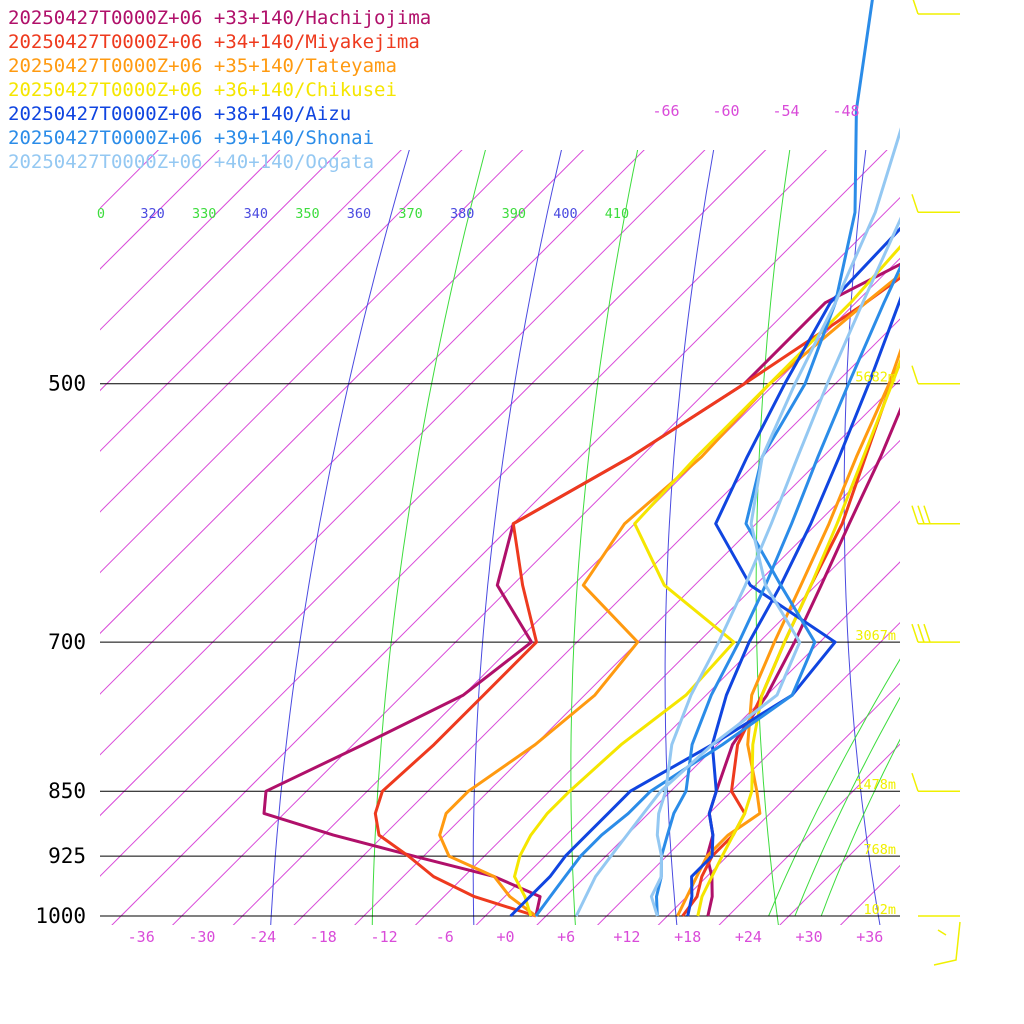  What do you see at coordinates (67, 1) in the screenshot?
I see `pressure-tick-label: 300` at bounding box center [67, 1].